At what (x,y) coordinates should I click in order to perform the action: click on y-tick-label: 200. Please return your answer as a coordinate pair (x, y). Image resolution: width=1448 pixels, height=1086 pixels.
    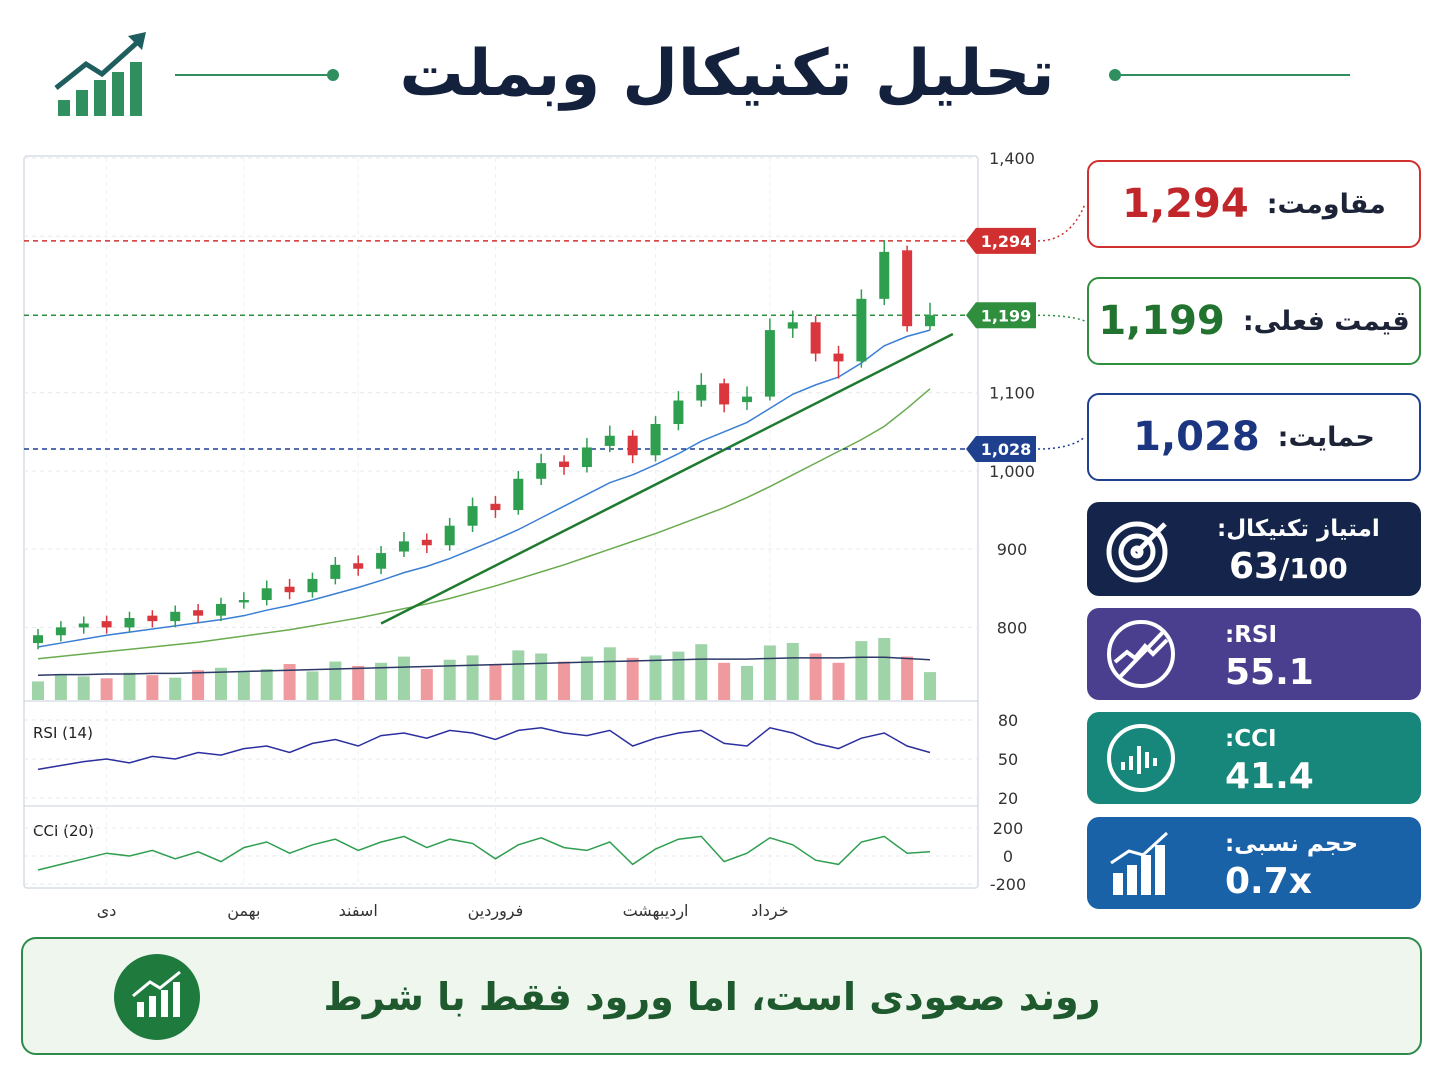
    Looking at the image, I should click on (1008, 828).